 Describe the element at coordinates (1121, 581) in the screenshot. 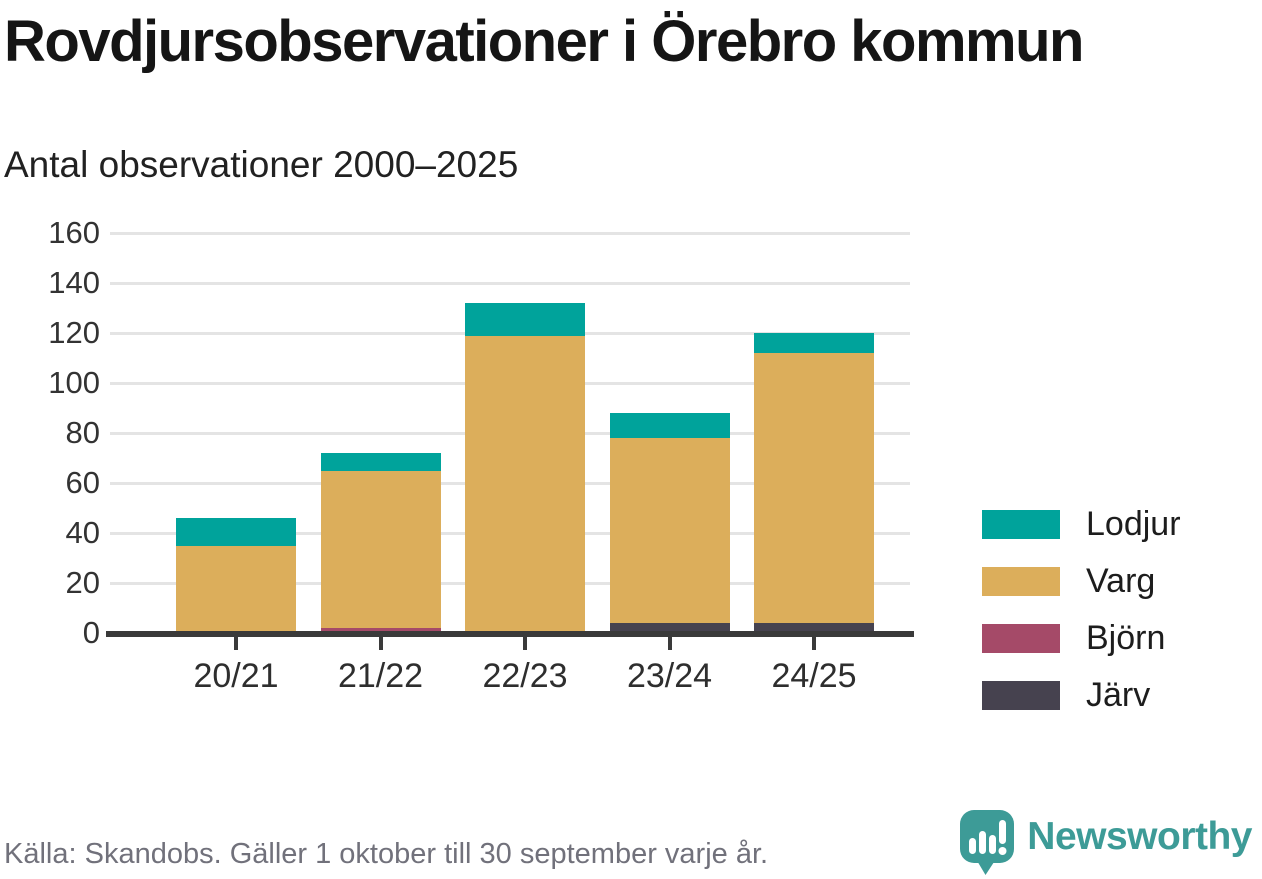

I see `legend-label-varg: Varg` at that location.